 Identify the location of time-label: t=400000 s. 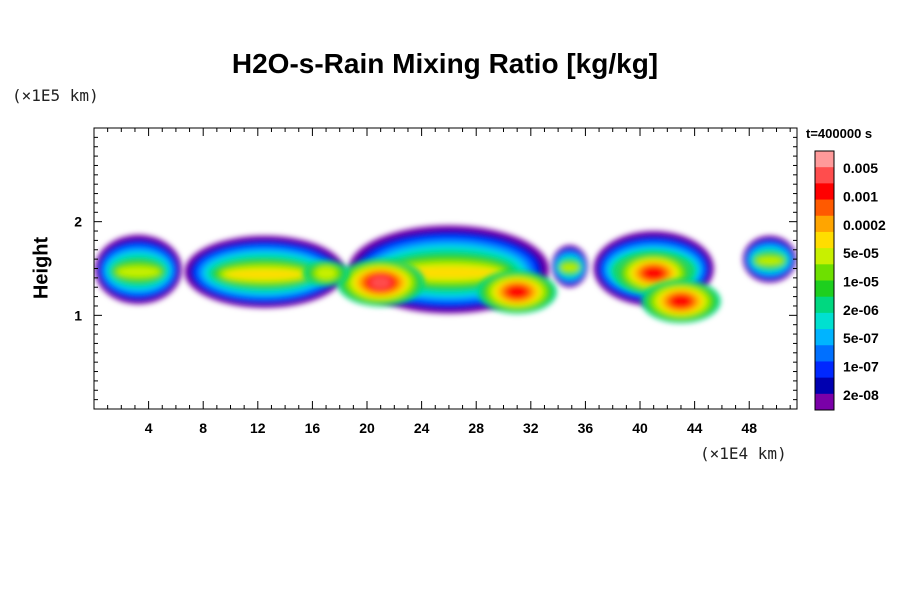
(839, 133).